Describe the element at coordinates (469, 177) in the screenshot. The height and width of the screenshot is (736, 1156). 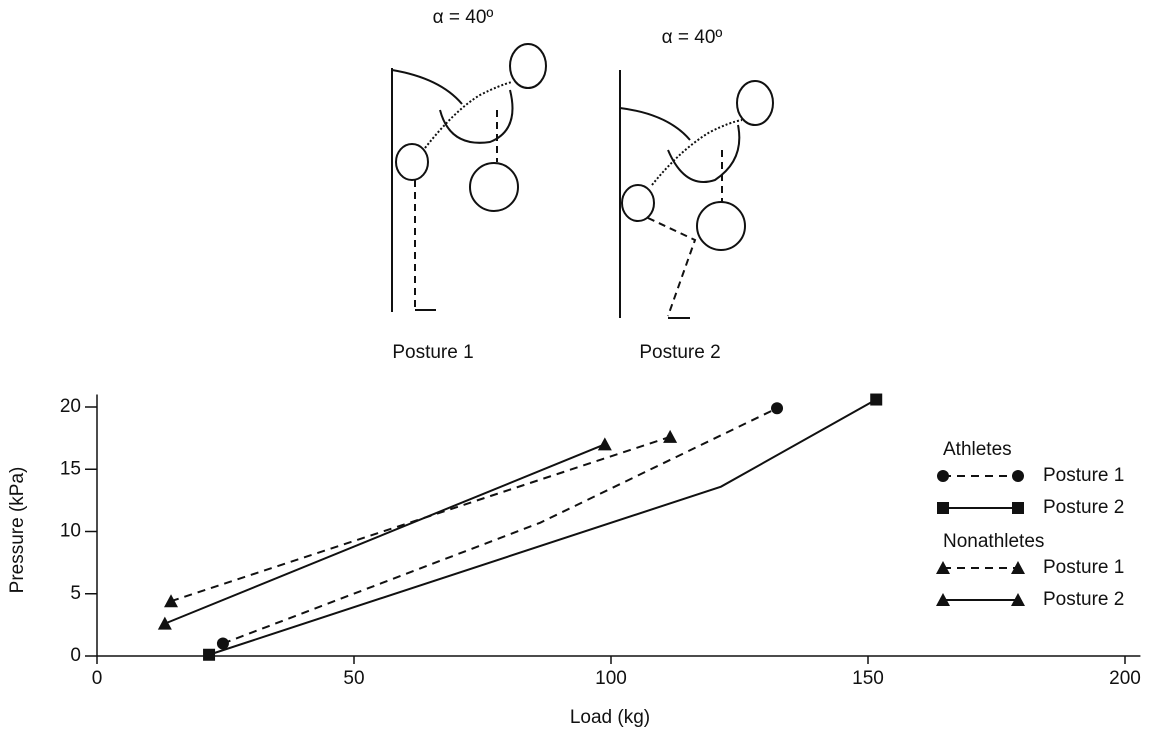
I see `posture-1-figure` at that location.